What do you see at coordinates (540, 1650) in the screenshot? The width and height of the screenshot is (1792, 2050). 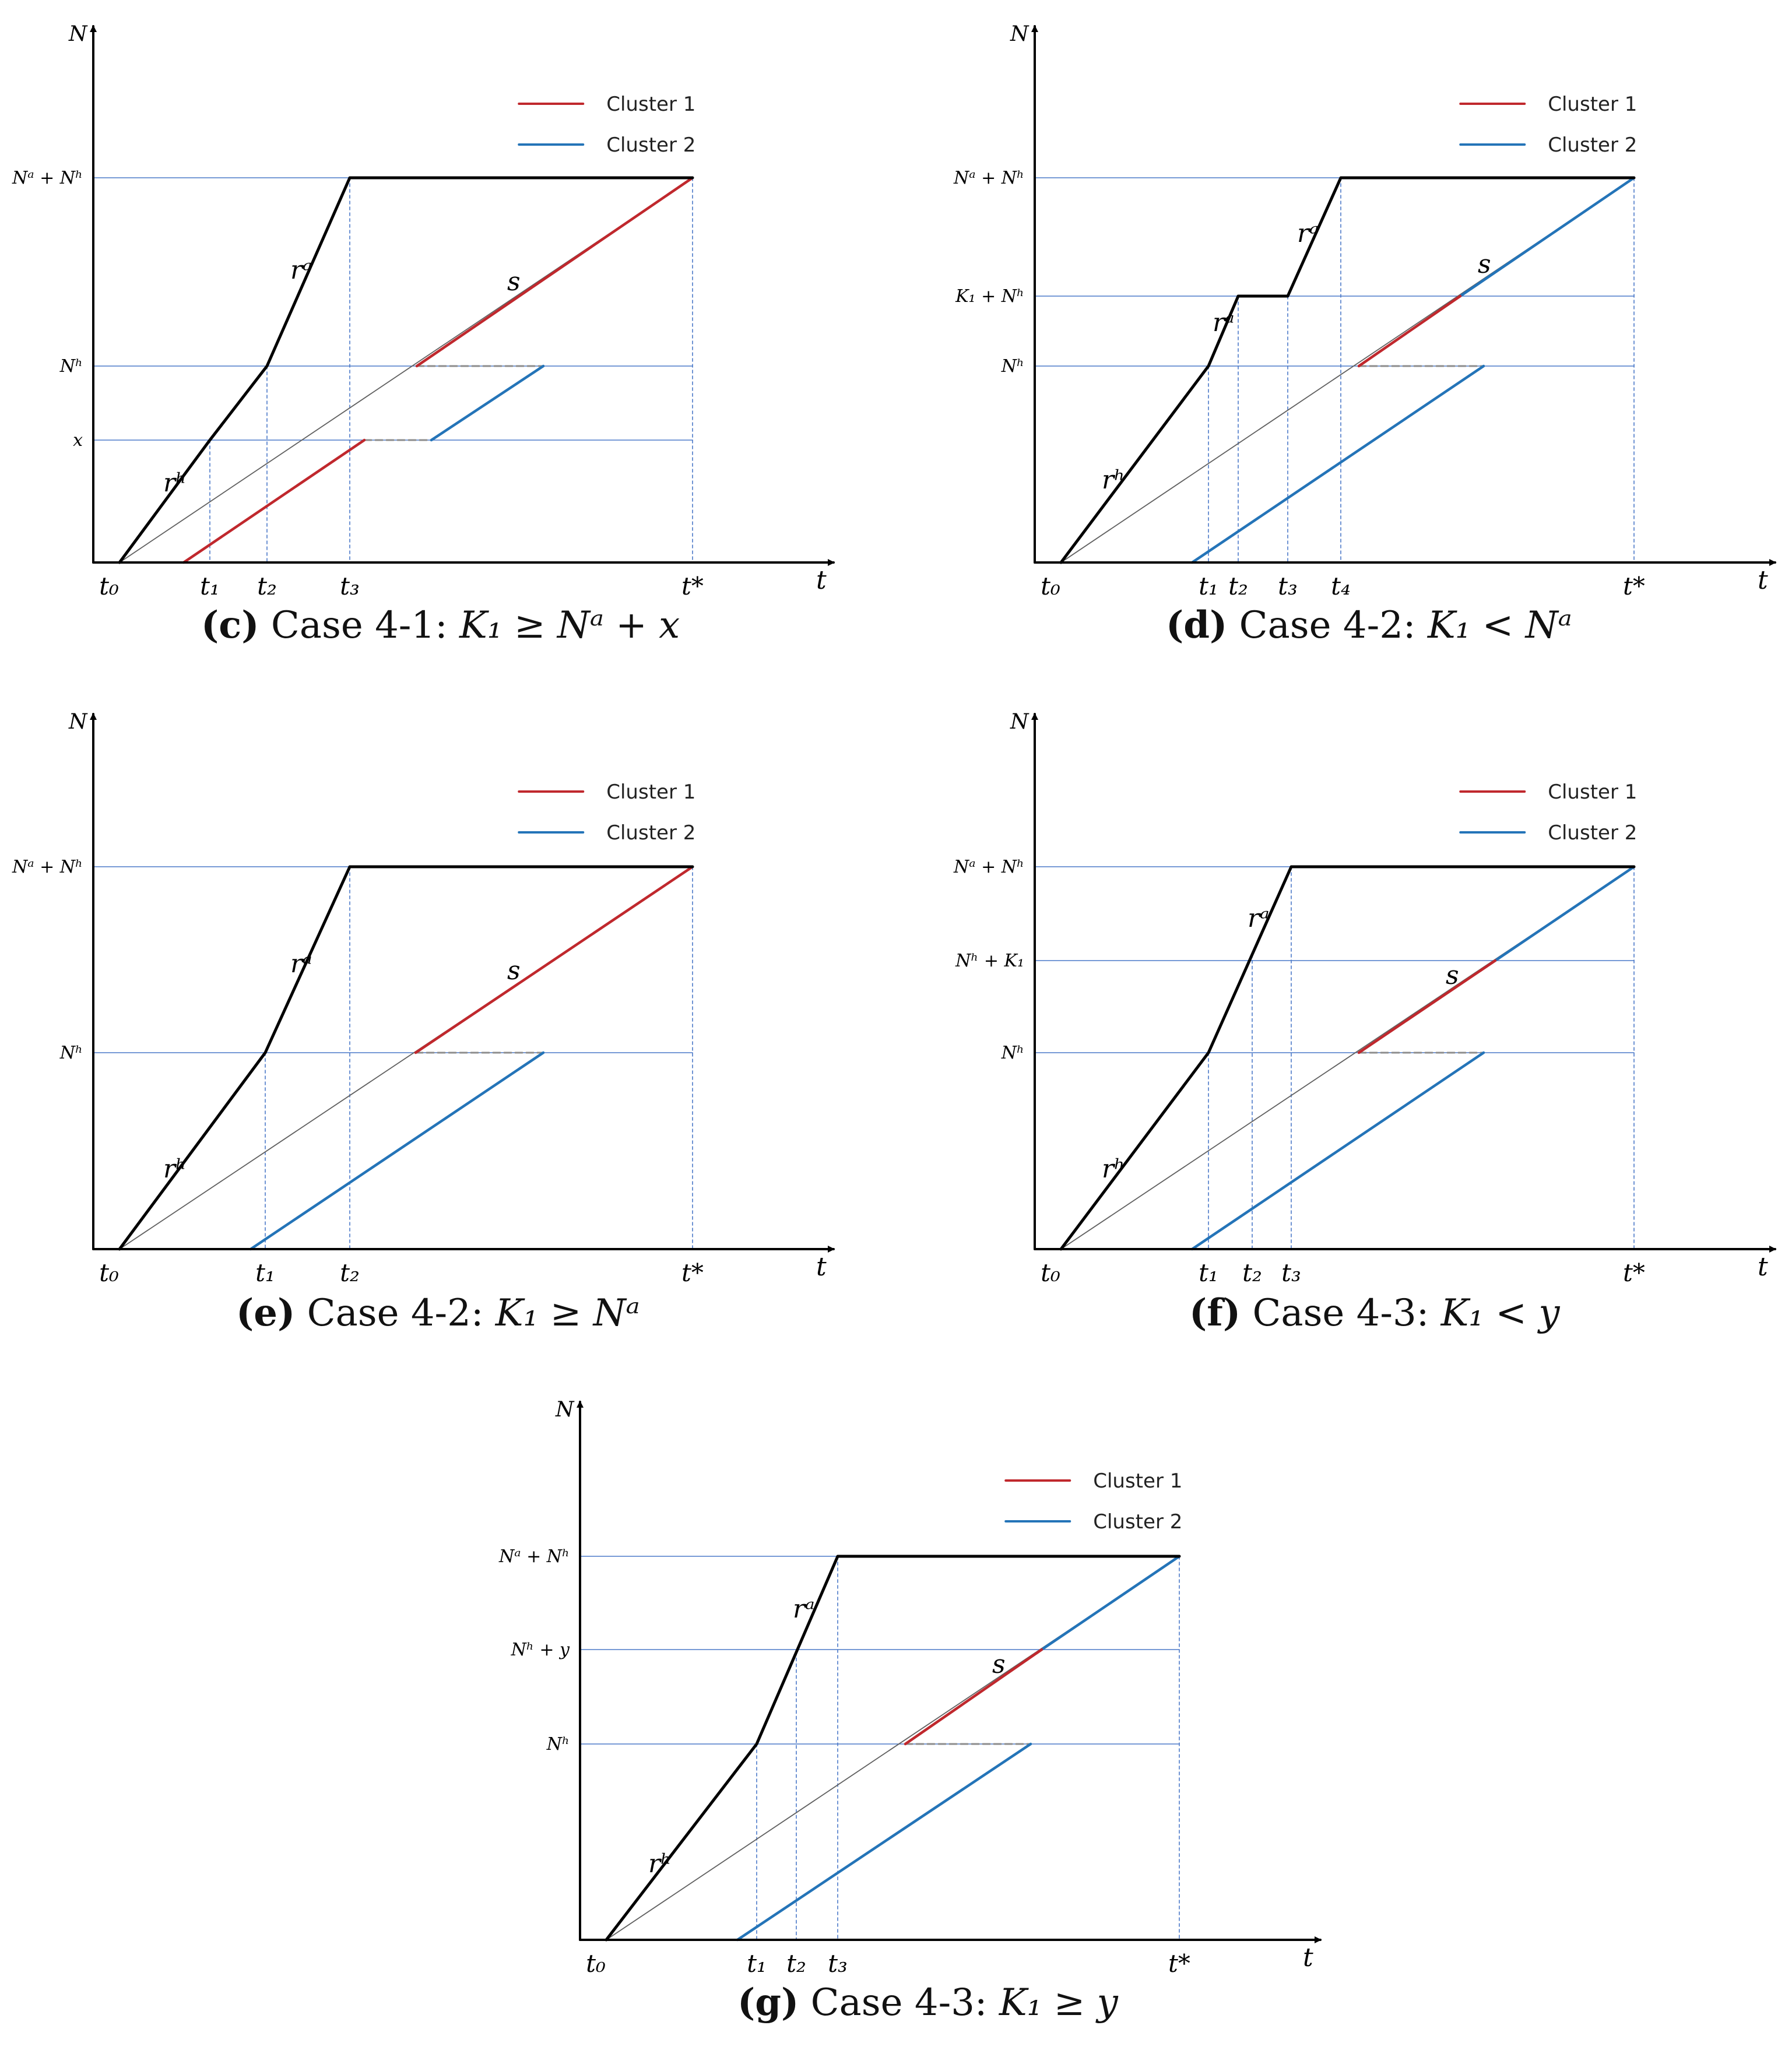 I see `y-tick-label: Nʰ + y` at bounding box center [540, 1650].